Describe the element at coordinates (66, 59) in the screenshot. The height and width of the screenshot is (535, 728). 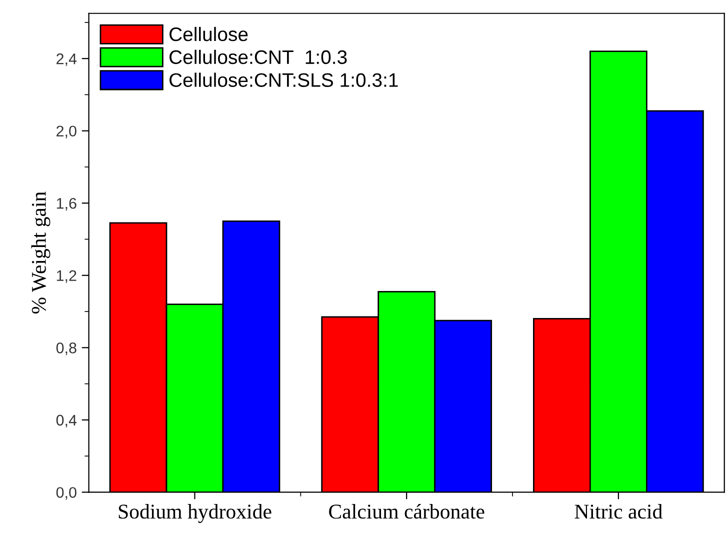
I see `y-tick-label: 2,4` at that location.